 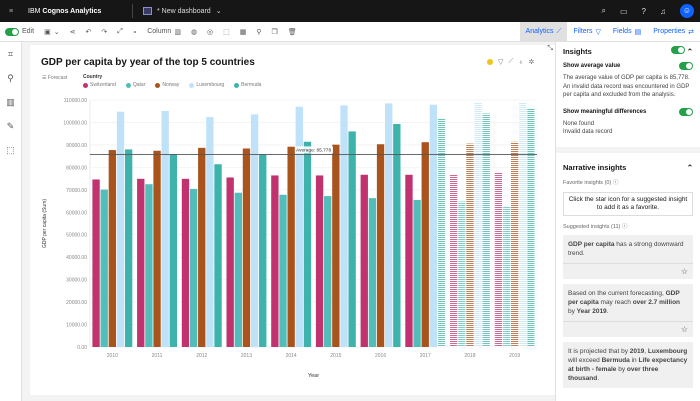 I want to click on show-differences-toggle, so click(x=686, y=111).